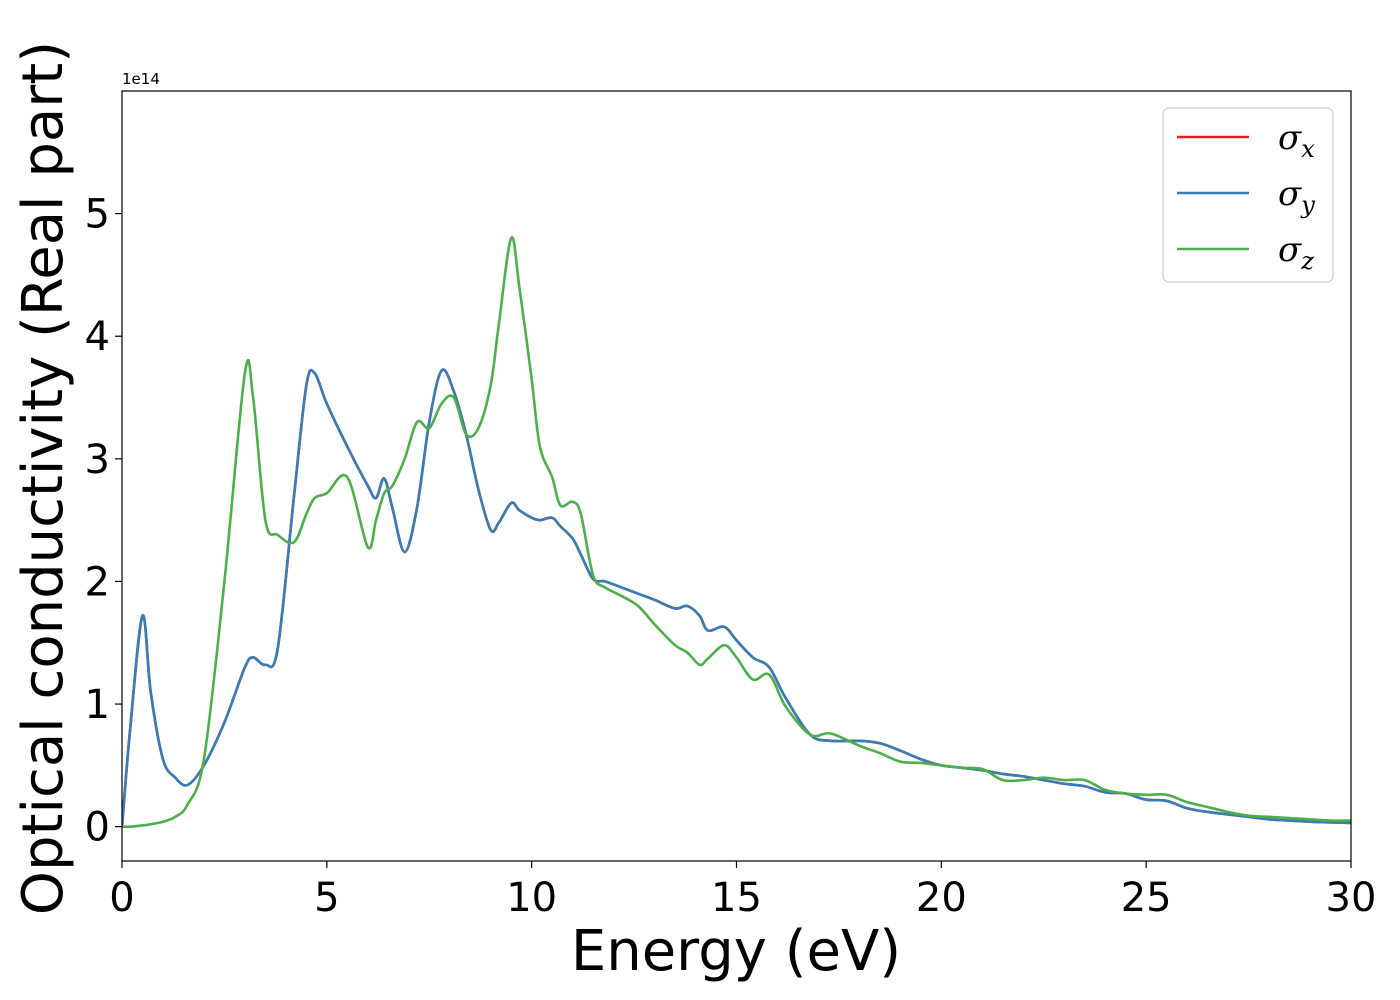  I want to click on legend-frame, so click(1248, 195).